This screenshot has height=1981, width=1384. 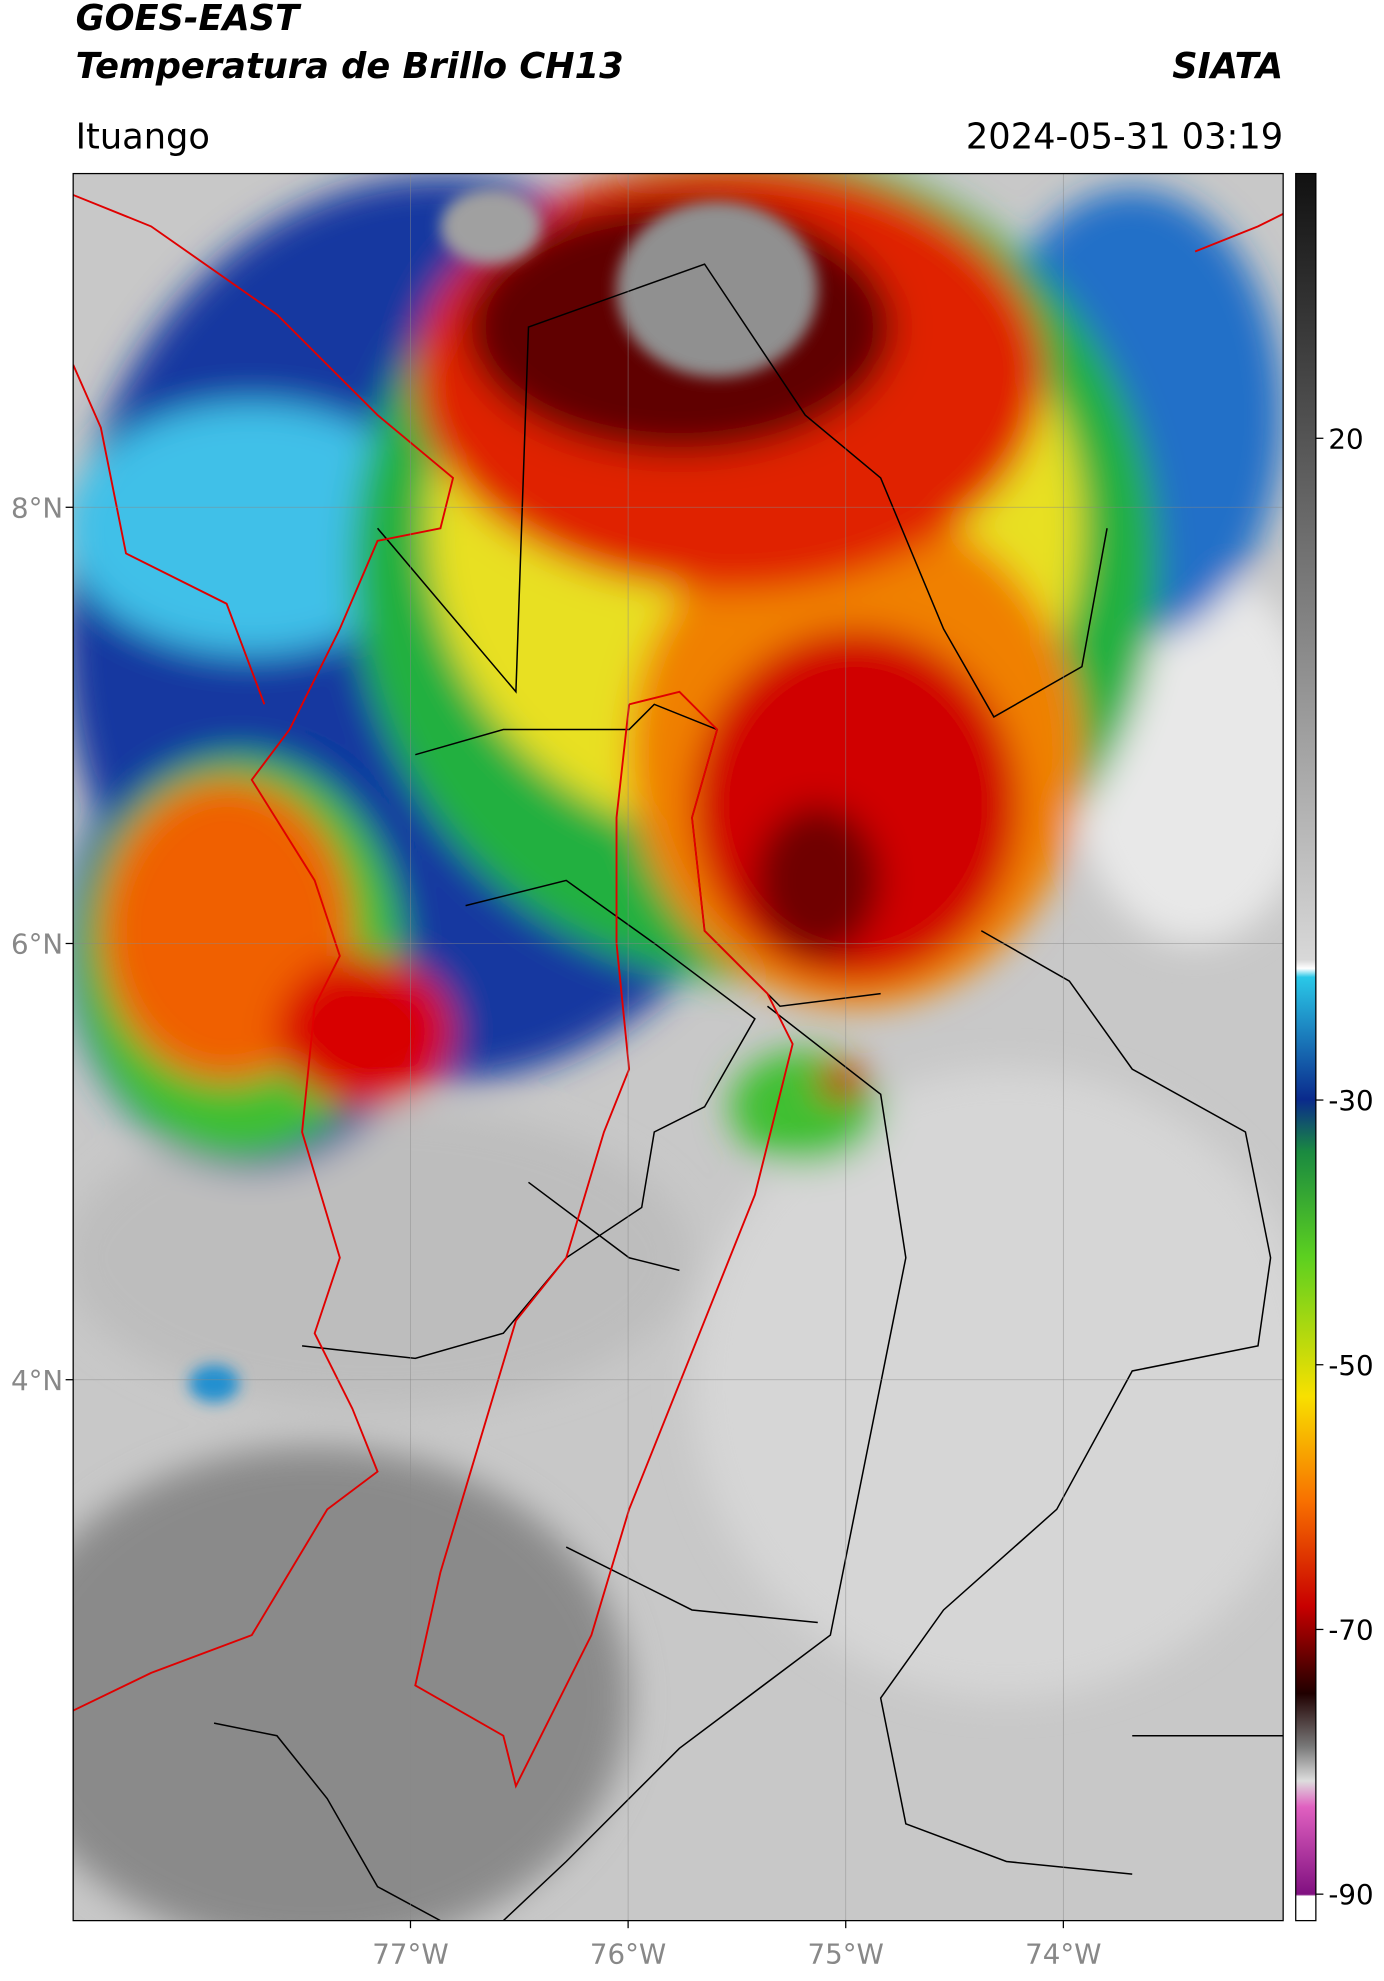 What do you see at coordinates (1124, 136) in the screenshot?
I see `timestamp: 2024-05-31 03:19` at bounding box center [1124, 136].